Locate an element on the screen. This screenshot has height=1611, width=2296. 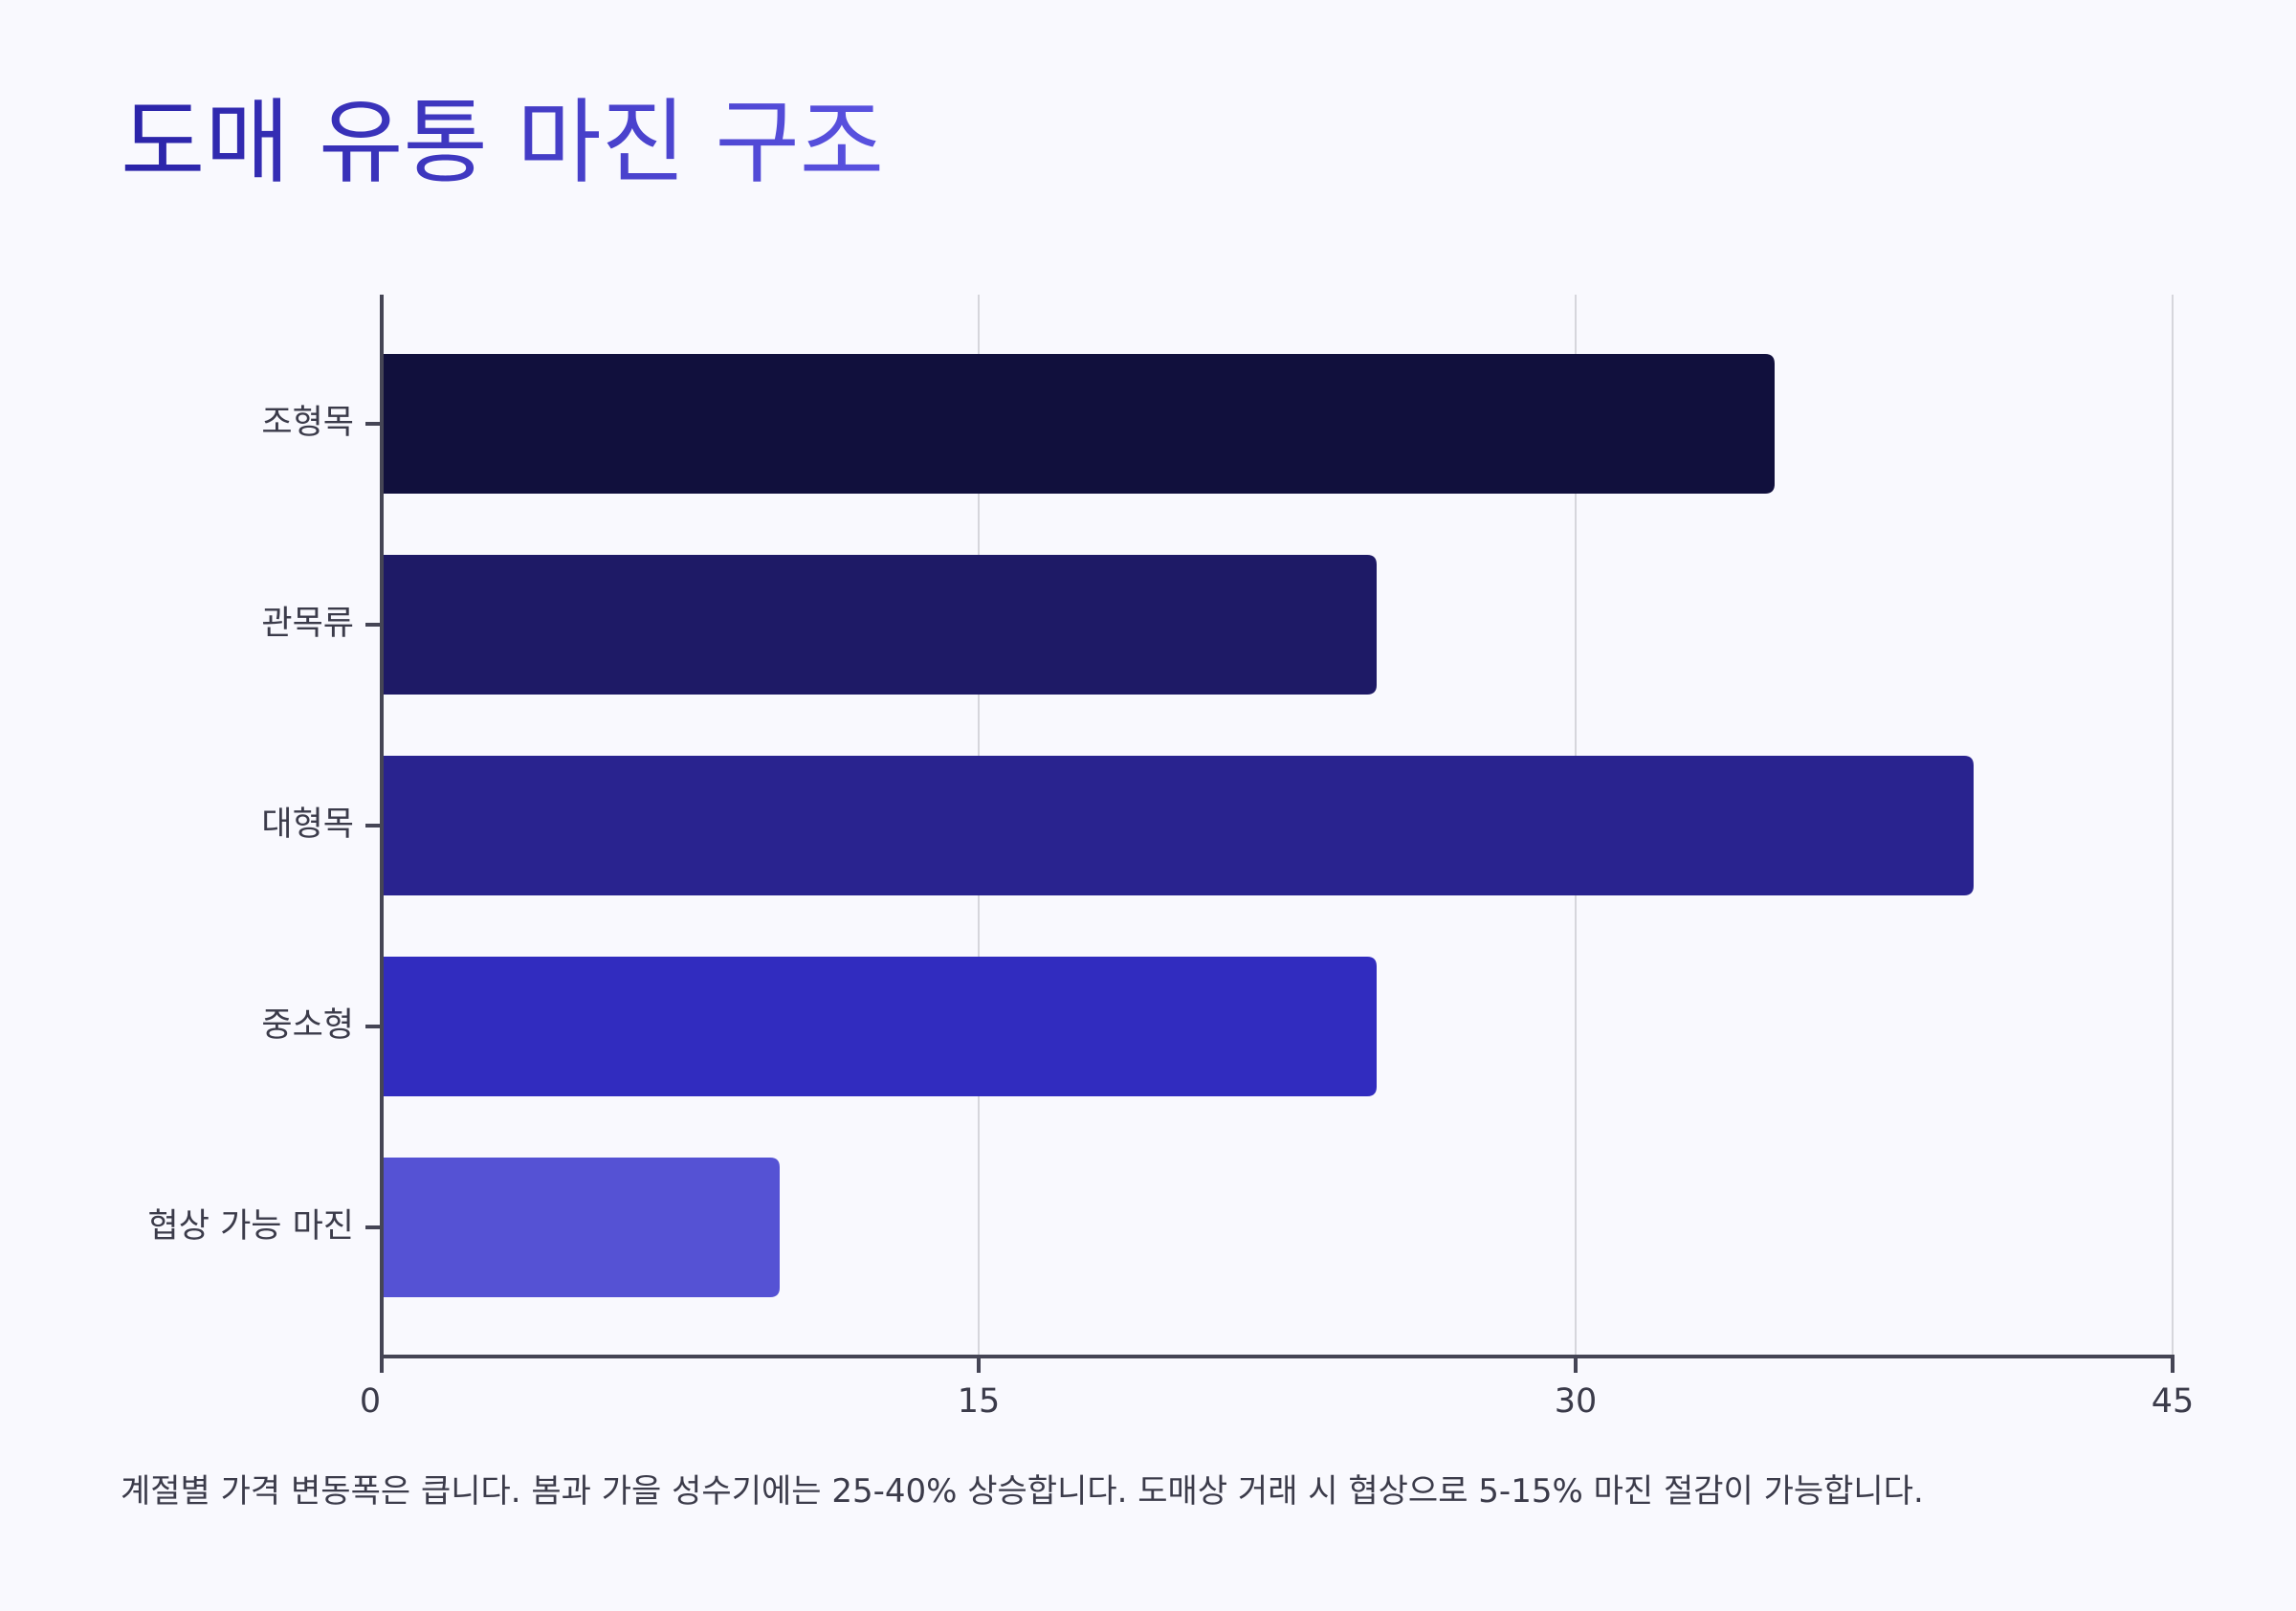
y-tick-label: 대형목 is located at coordinates (307, 825).